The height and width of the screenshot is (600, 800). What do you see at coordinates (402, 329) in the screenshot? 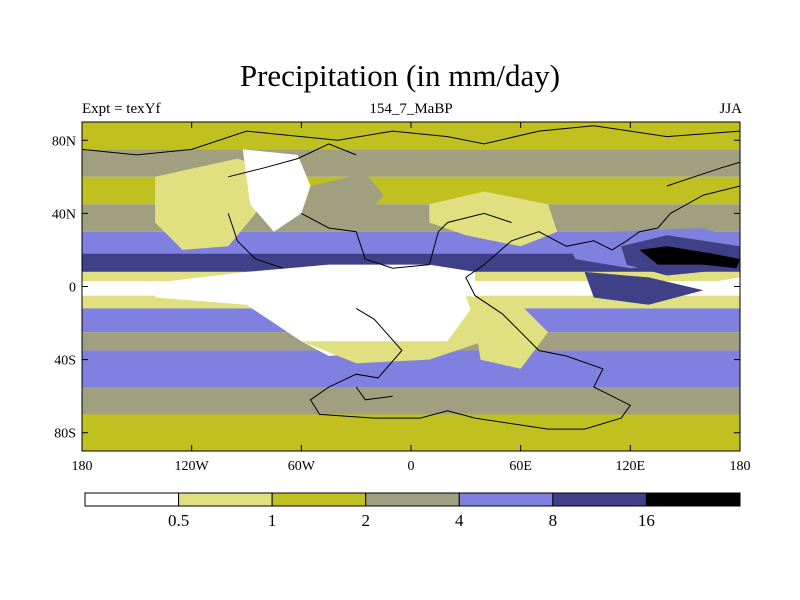
I see `region-south-africa-margin` at bounding box center [402, 329].